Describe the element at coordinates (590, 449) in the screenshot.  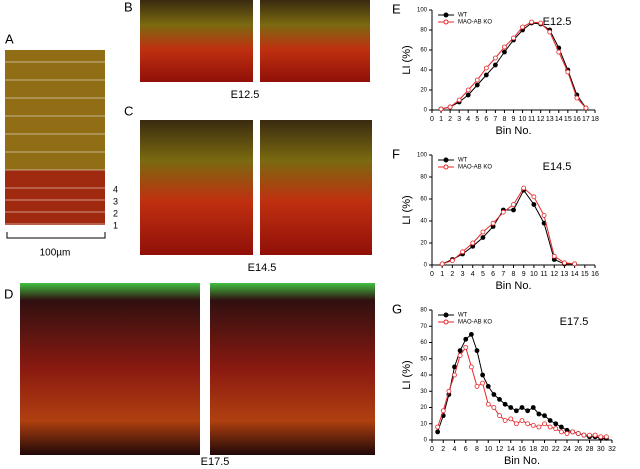
I see `x-tick-label: 28` at that location.